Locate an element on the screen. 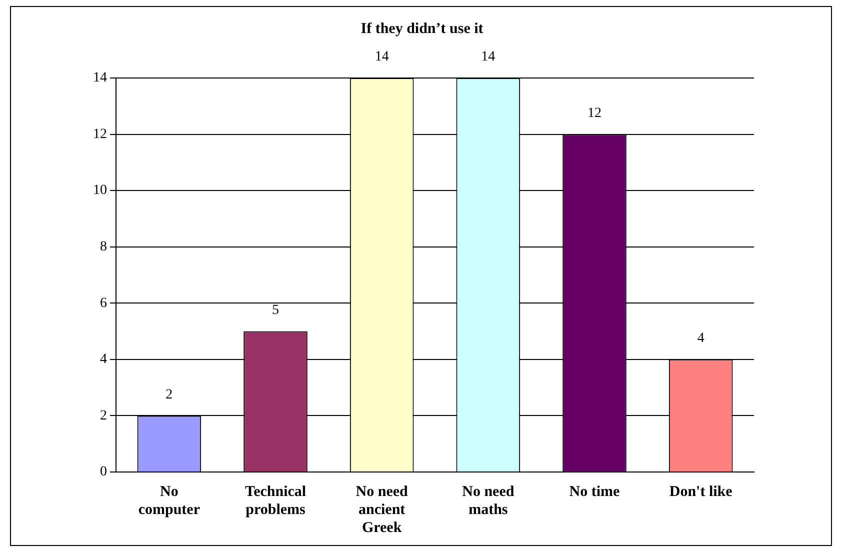 The height and width of the screenshot is (554, 844). x-tick-label: No need ancient Greek is located at coordinates (382, 510).